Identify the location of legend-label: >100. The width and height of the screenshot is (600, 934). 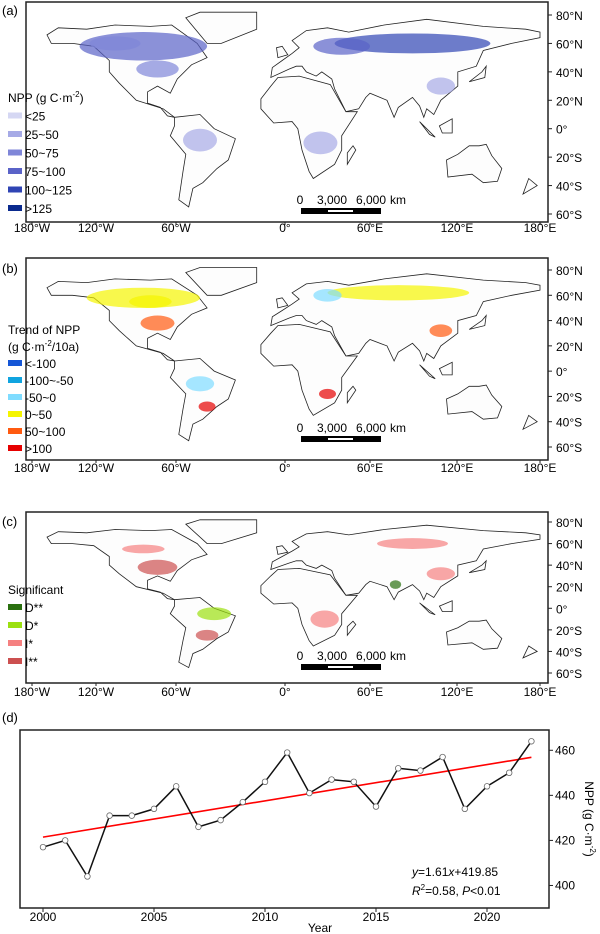
(38, 449).